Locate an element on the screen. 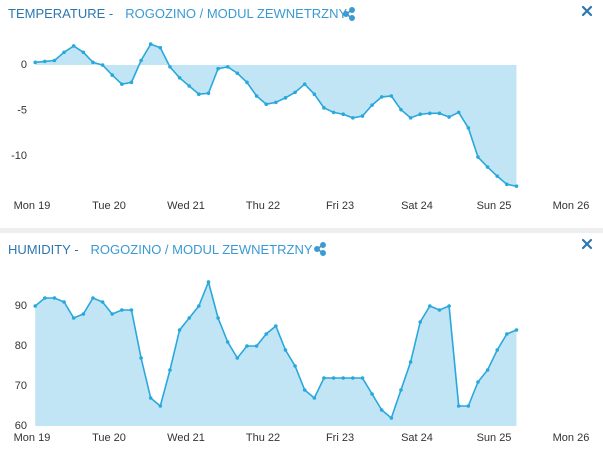 The height and width of the screenshot is (450, 603). y-tick-label: 90 is located at coordinates (21, 306).